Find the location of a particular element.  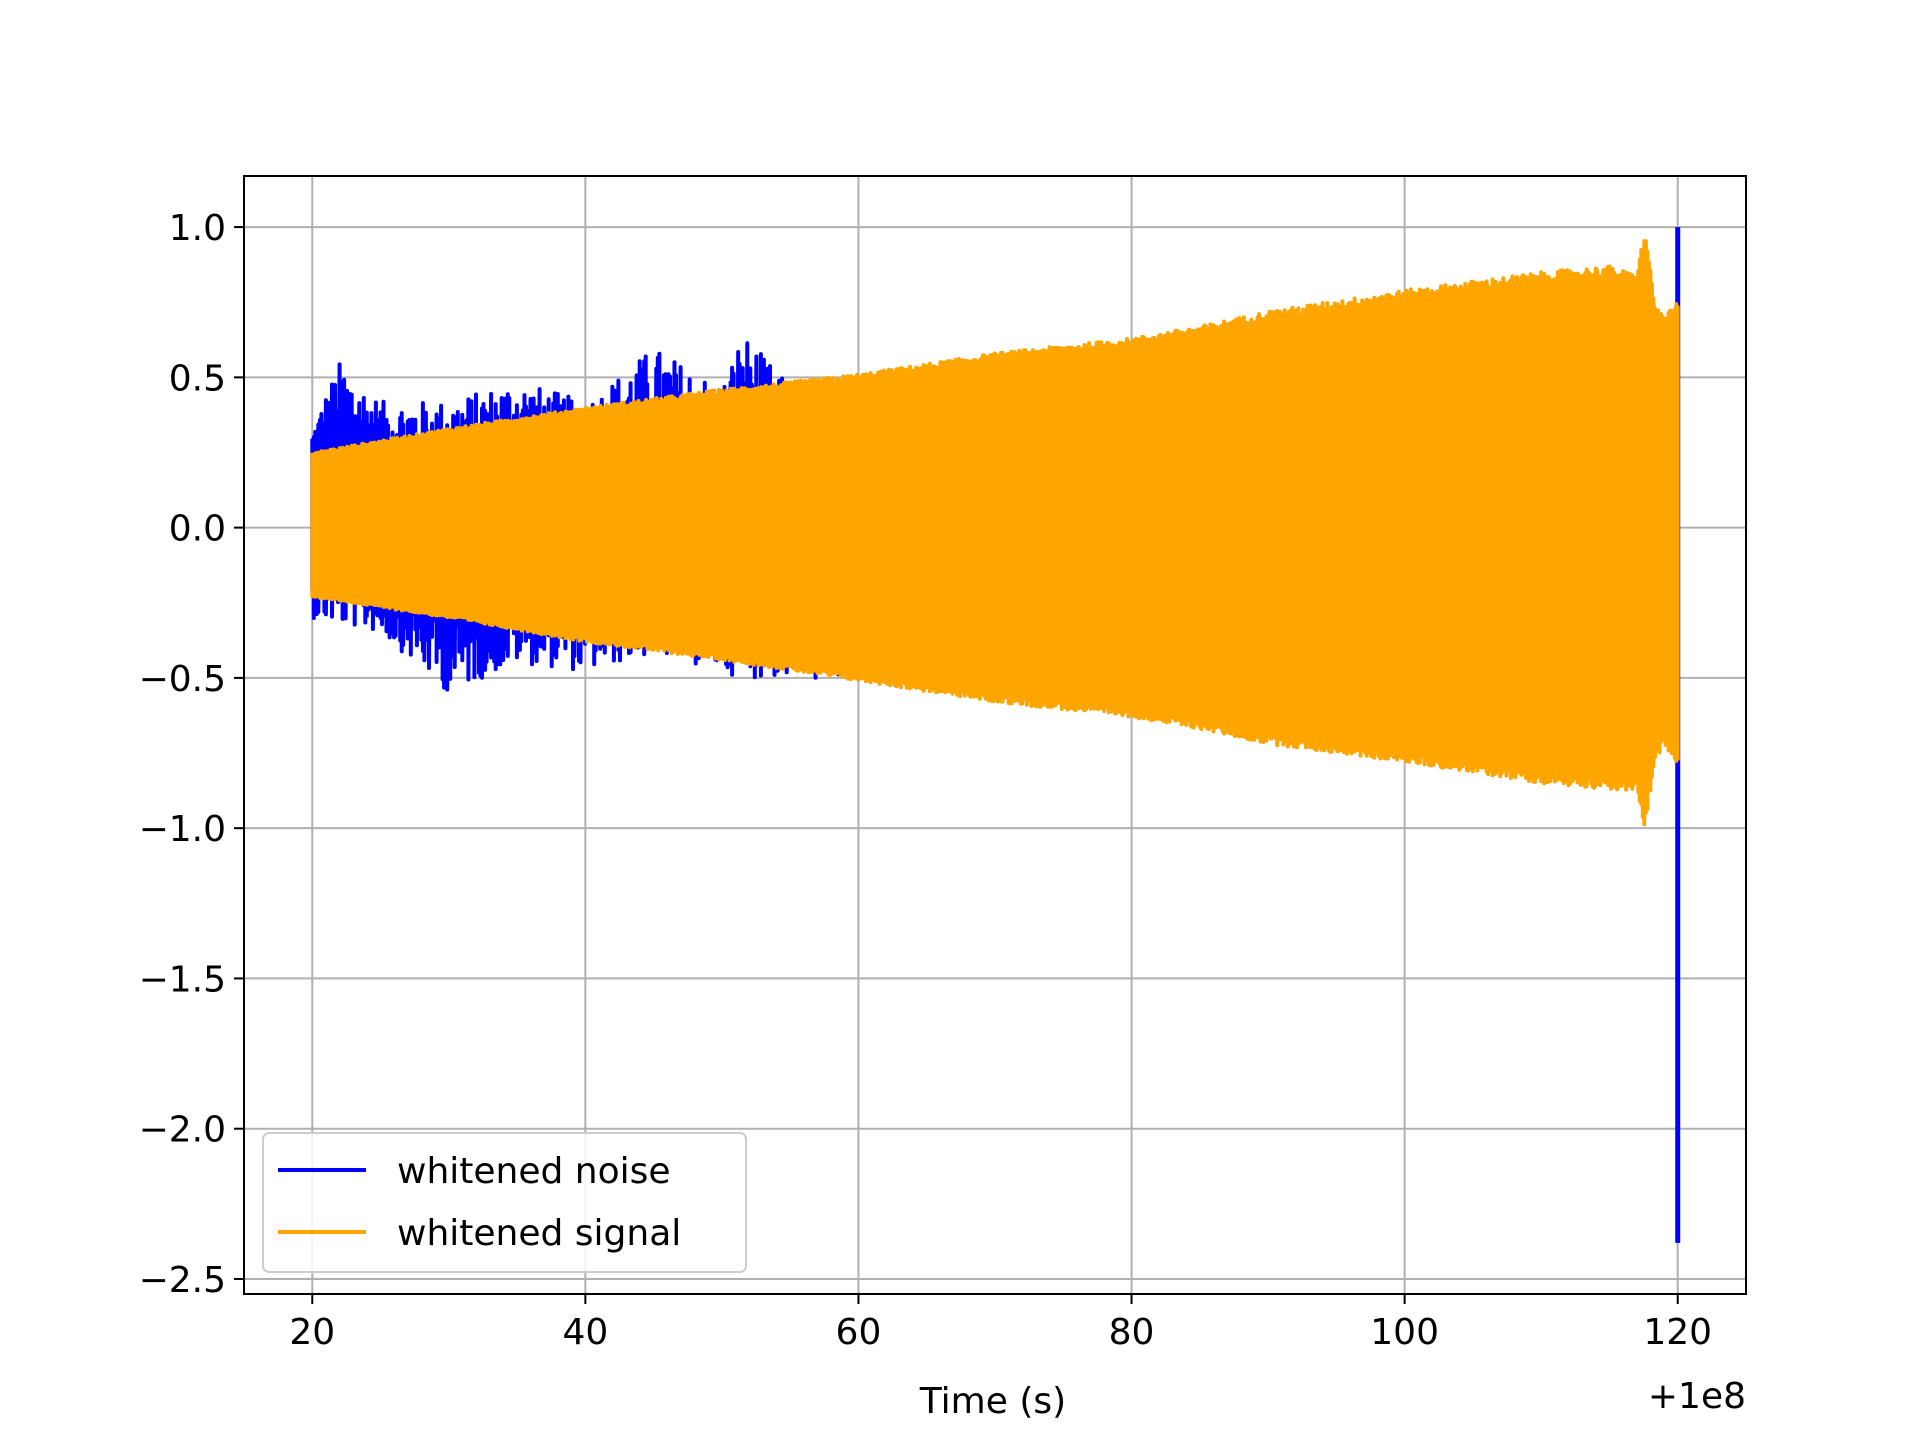

legend-label-whitened-noise: whitened noise is located at coordinates (534, 1171).